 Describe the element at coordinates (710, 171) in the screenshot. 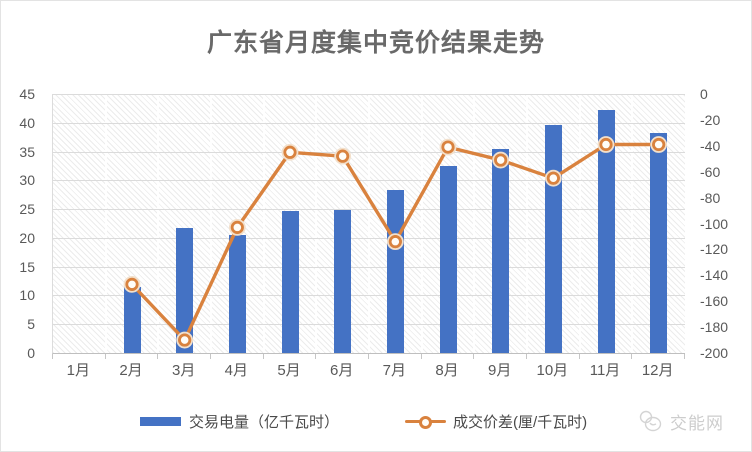

I see `right-axis-tick-label: -60` at that location.